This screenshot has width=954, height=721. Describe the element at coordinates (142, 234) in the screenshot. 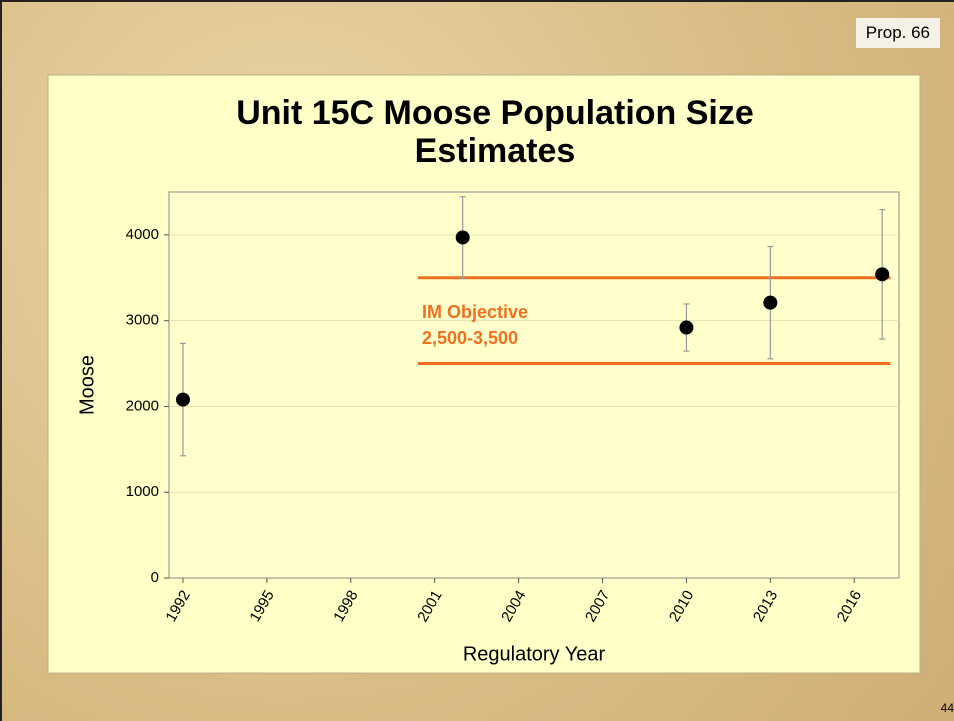

I see `y-tick-label: 4000` at that location.